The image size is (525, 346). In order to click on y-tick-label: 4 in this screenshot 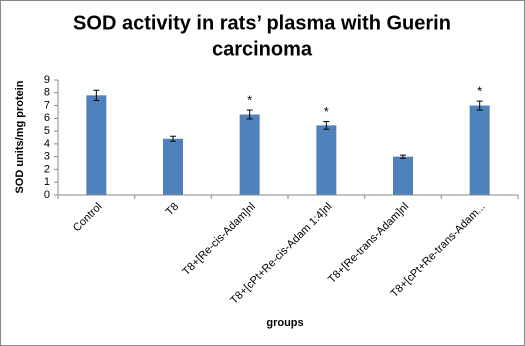, I will do `click(47, 144)`.